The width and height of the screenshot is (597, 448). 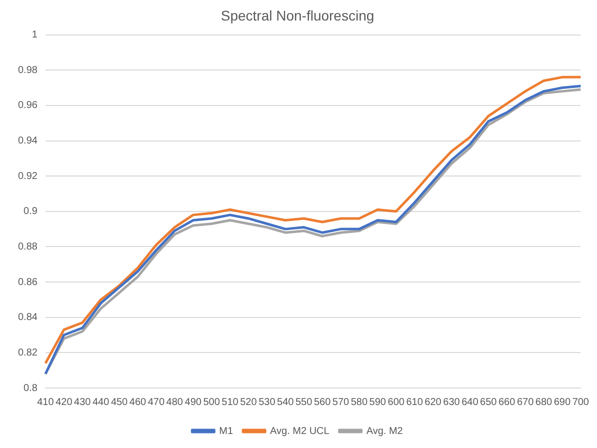 I want to click on y-tick-label: 0.84, so click(x=28, y=318).